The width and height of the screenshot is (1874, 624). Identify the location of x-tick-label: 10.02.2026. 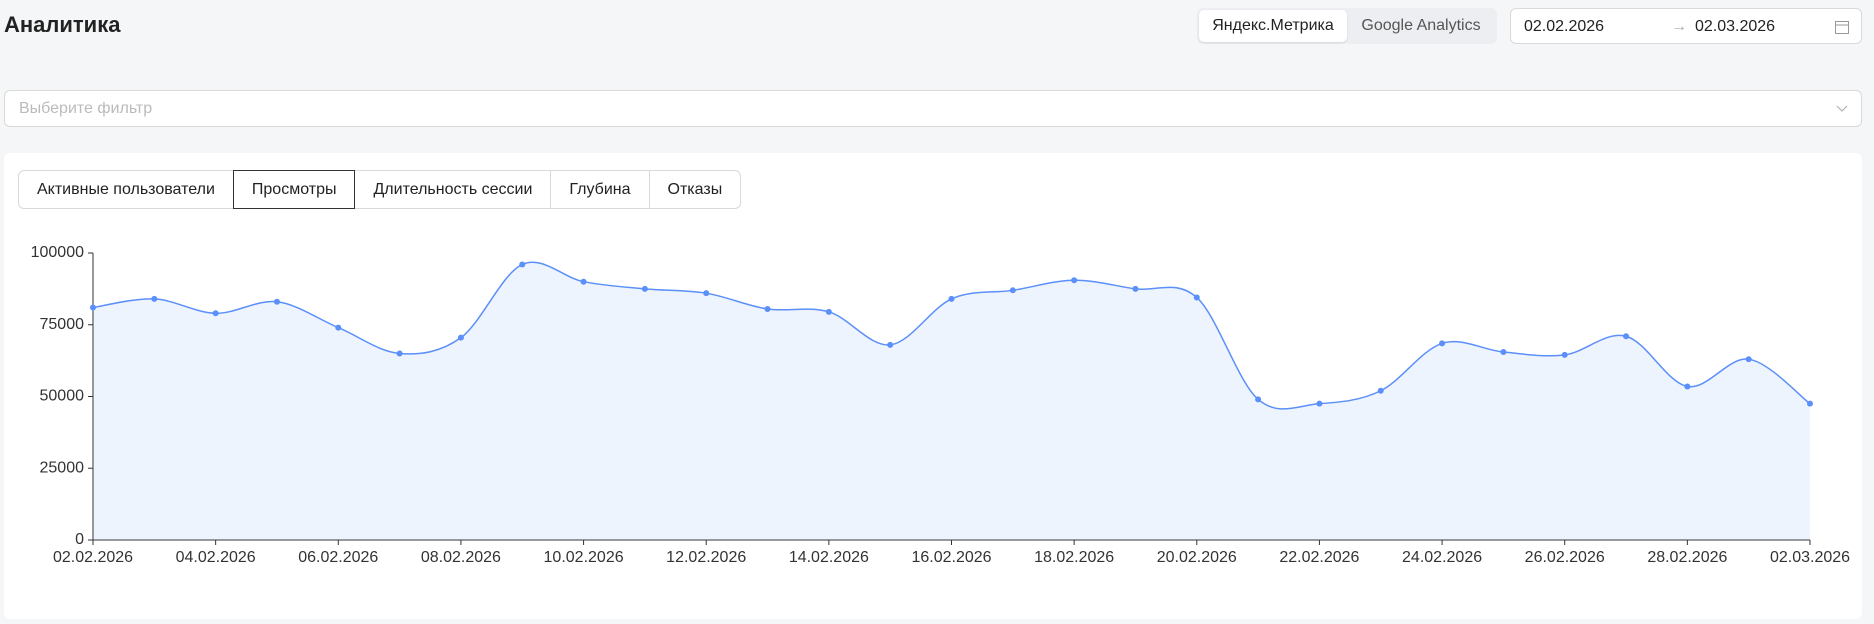
(584, 557).